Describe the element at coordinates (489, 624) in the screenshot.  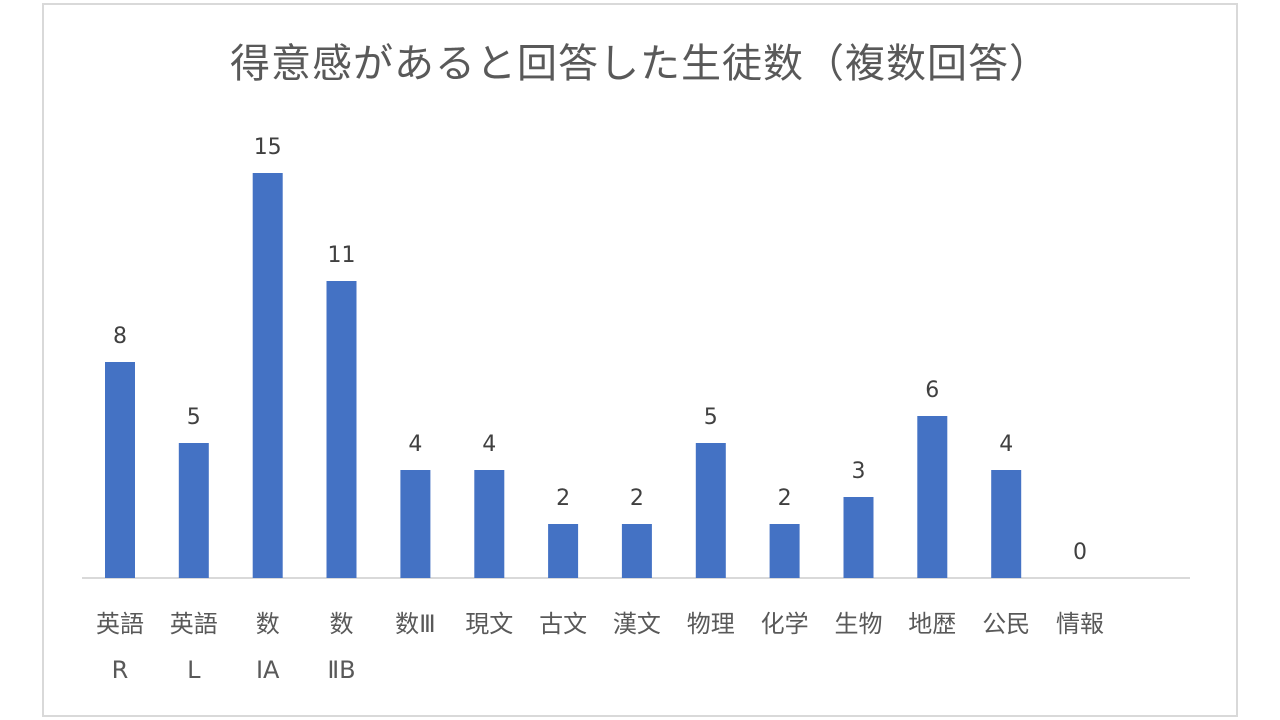
I see `category-label-5: 現文` at that location.